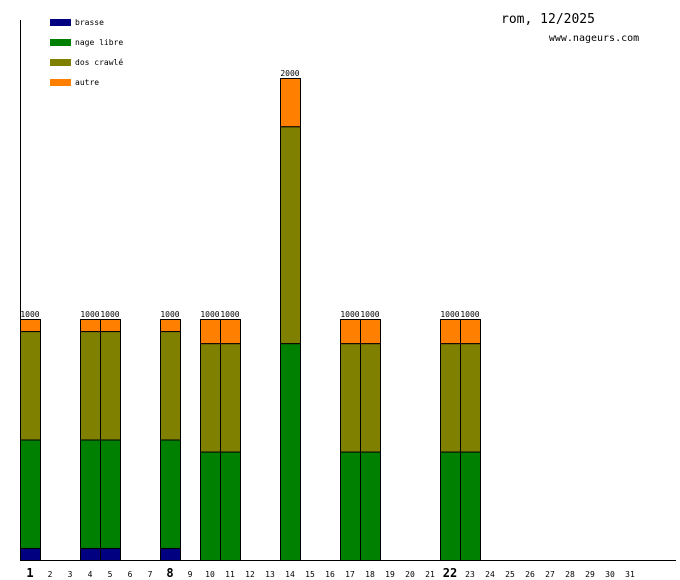 This screenshot has width=680, height=580. Describe the element at coordinates (89, 22) in the screenshot. I see `legend-label: brasse` at that location.